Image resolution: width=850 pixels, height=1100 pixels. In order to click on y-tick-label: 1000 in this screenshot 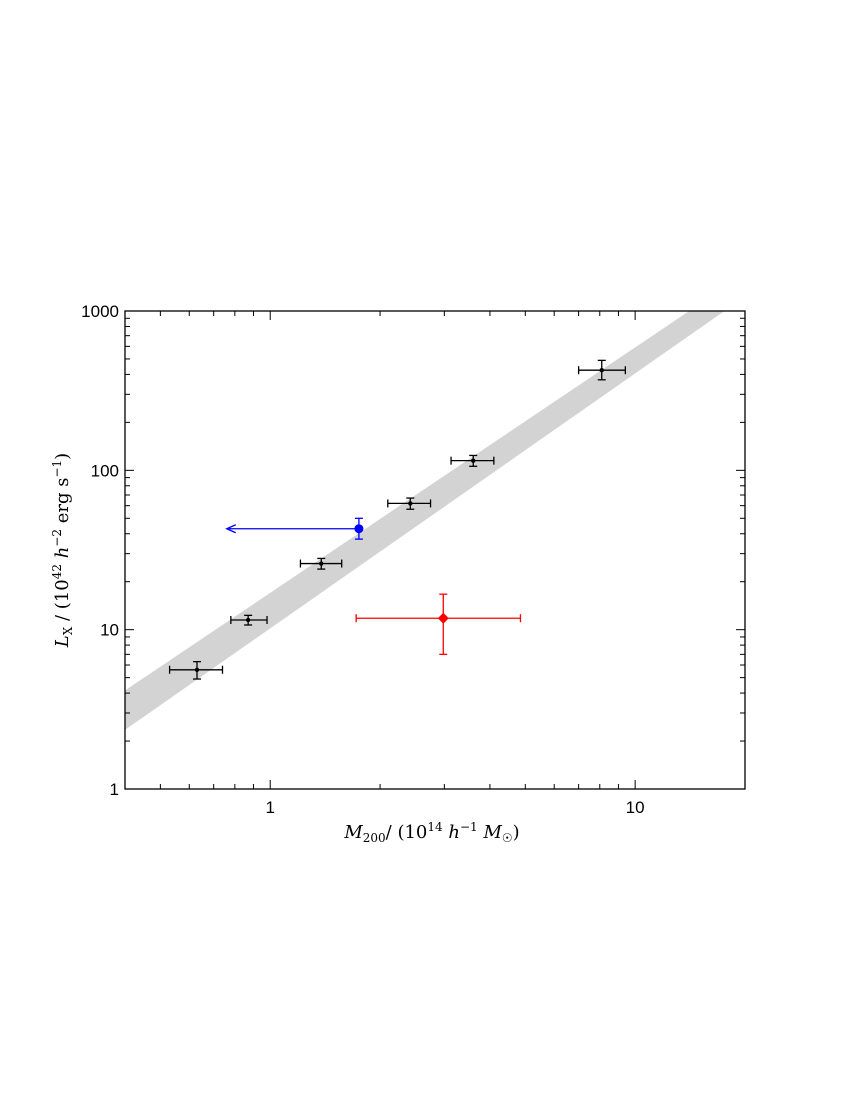, I will do `click(100, 311)`.